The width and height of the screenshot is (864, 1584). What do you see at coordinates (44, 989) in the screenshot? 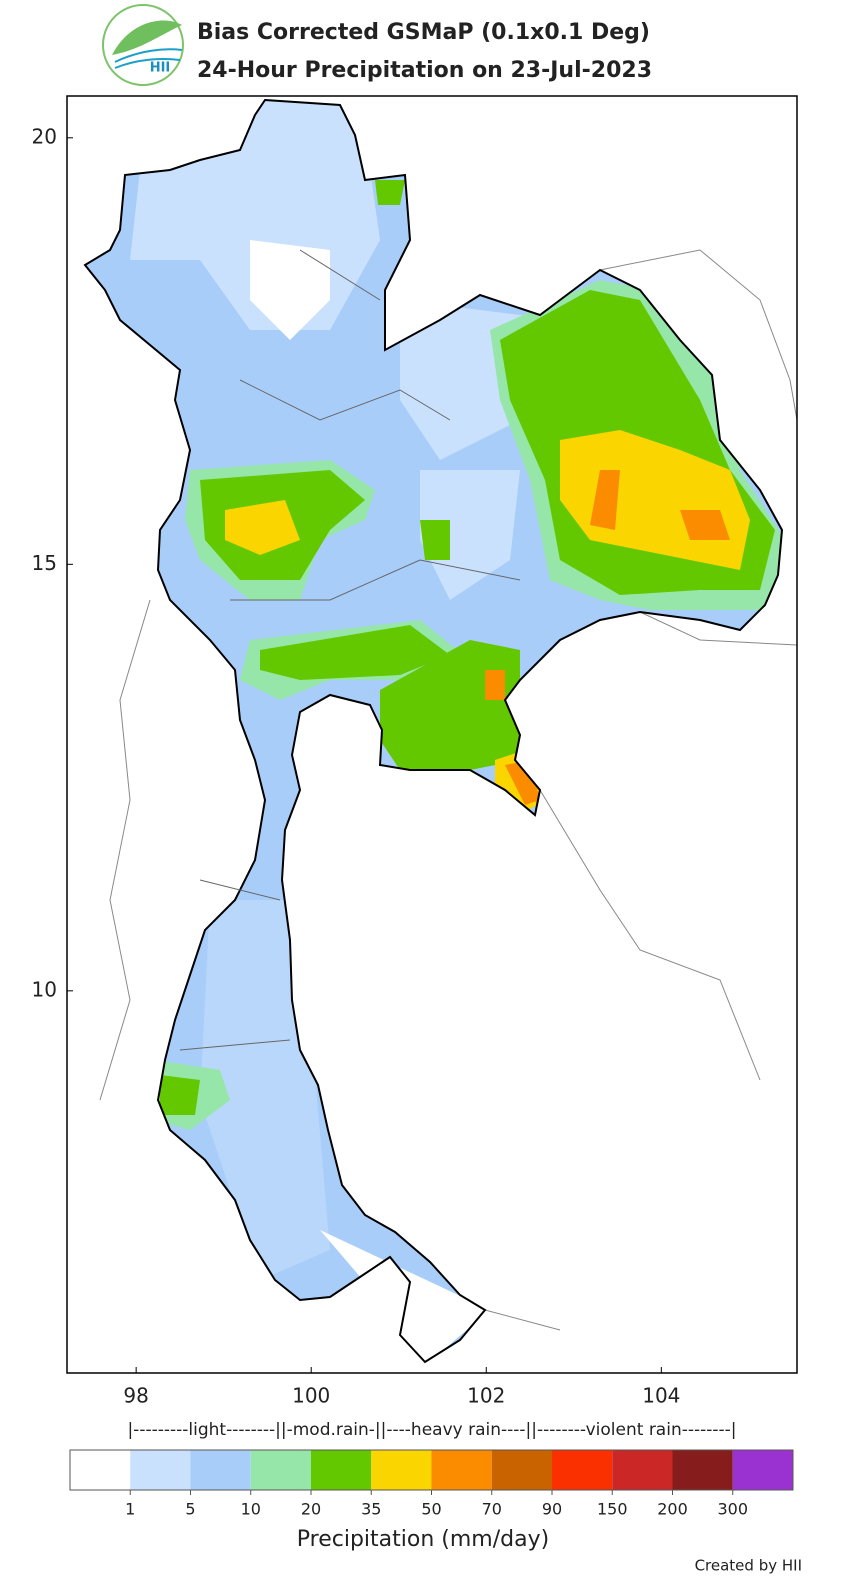
I see `y-tick-label: 10` at bounding box center [44, 989].